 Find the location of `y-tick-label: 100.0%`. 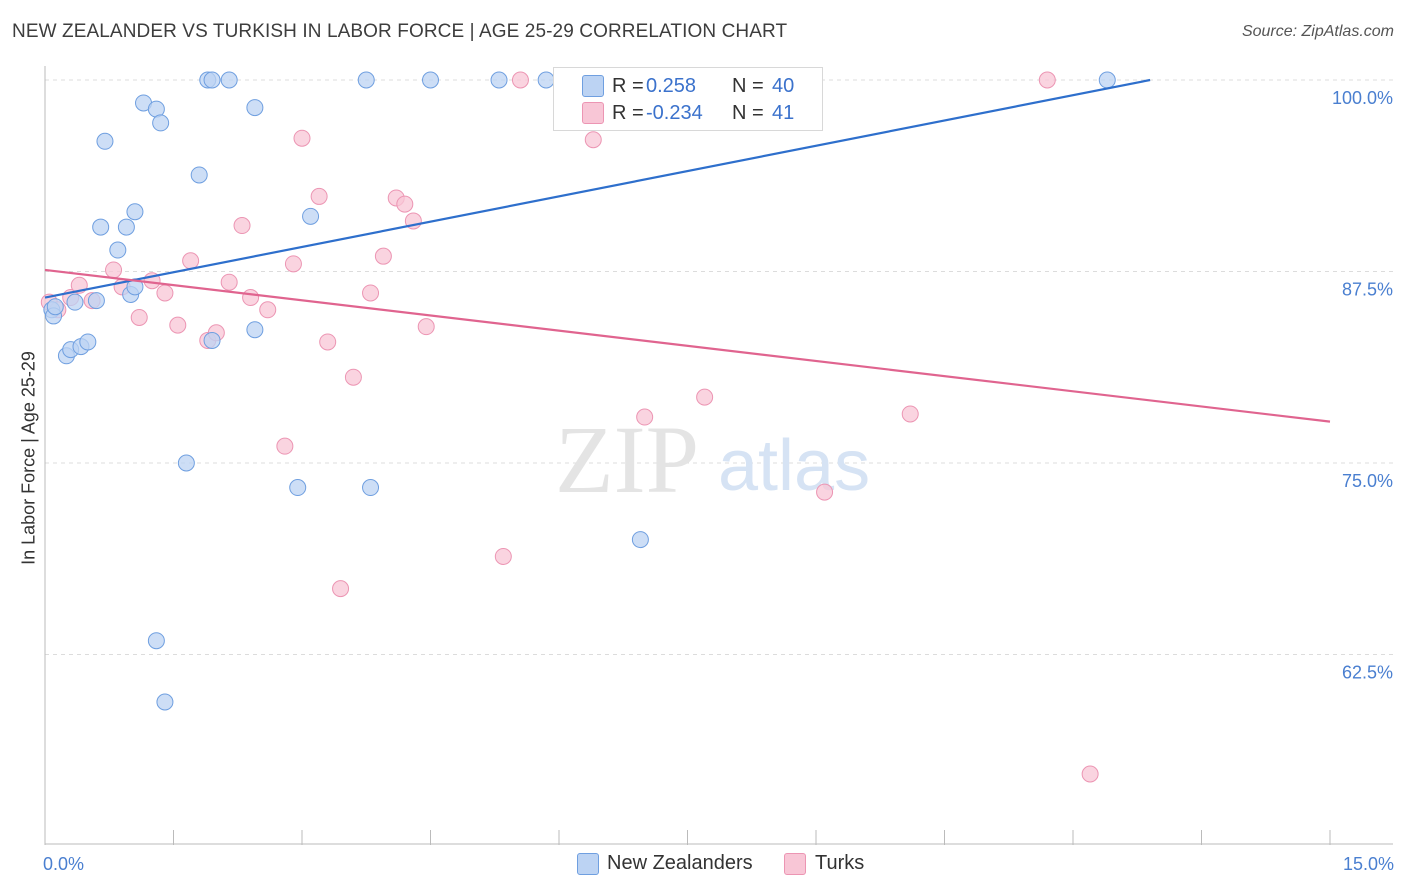

y-tick-label: 100.0% is located at coordinates (1362, 98).